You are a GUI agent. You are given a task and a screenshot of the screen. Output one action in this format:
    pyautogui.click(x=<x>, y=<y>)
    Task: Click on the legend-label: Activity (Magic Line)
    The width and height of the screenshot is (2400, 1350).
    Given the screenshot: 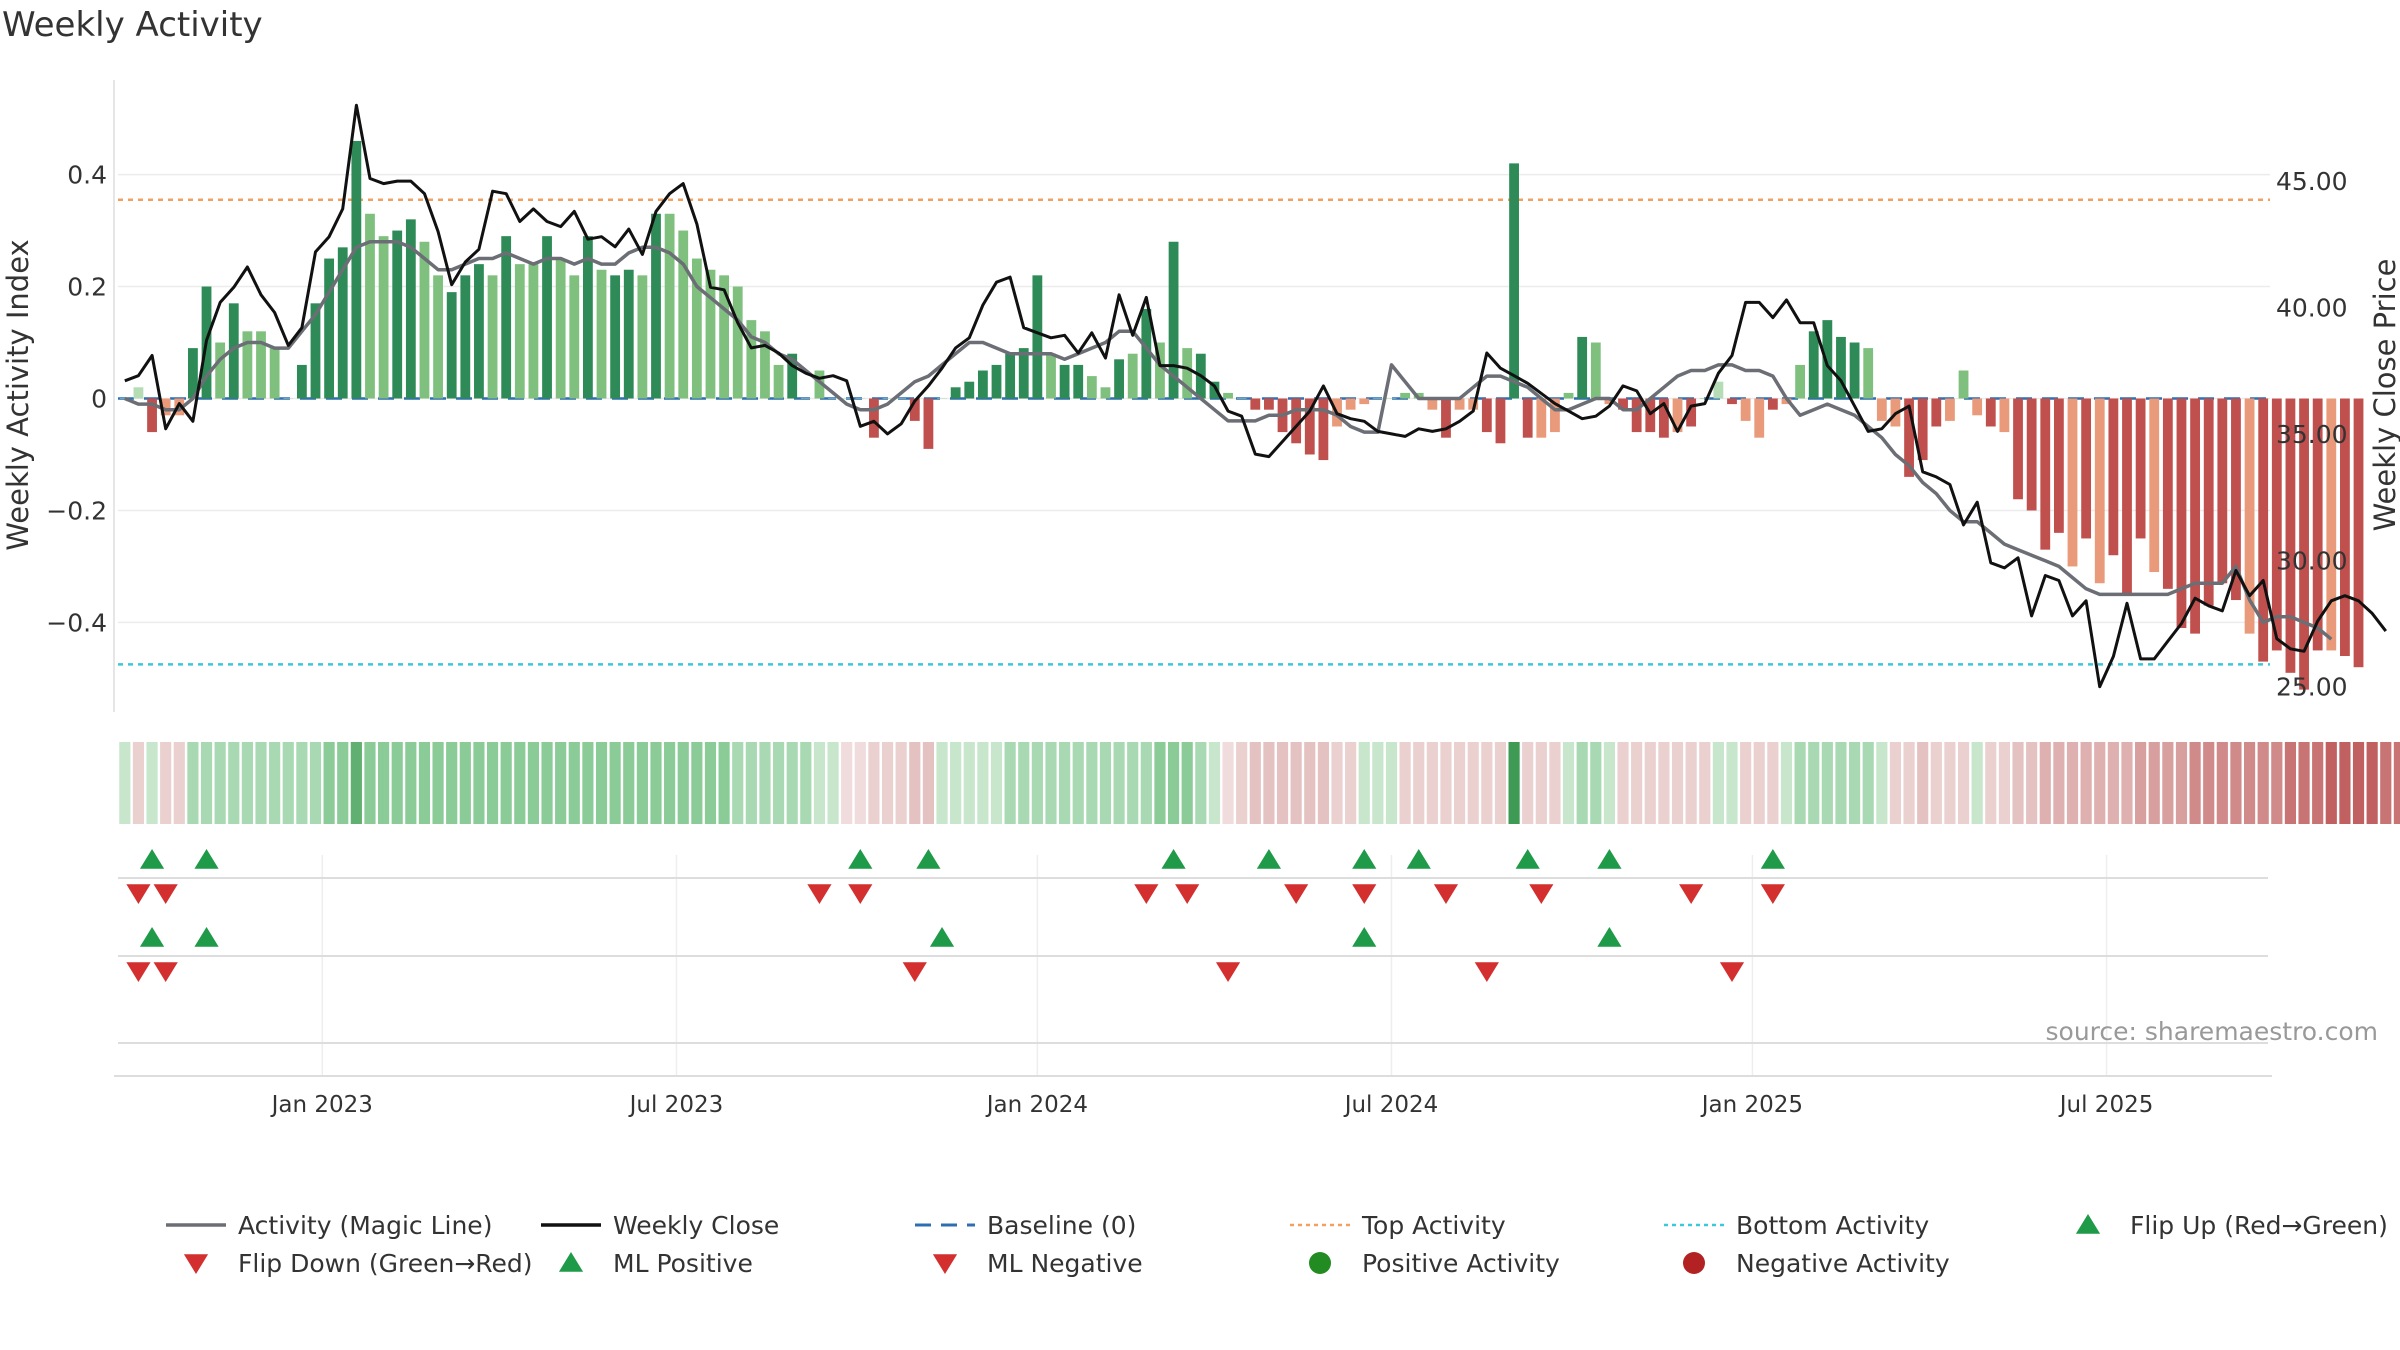 What is the action you would take?
    pyautogui.click(x=365, y=1225)
    